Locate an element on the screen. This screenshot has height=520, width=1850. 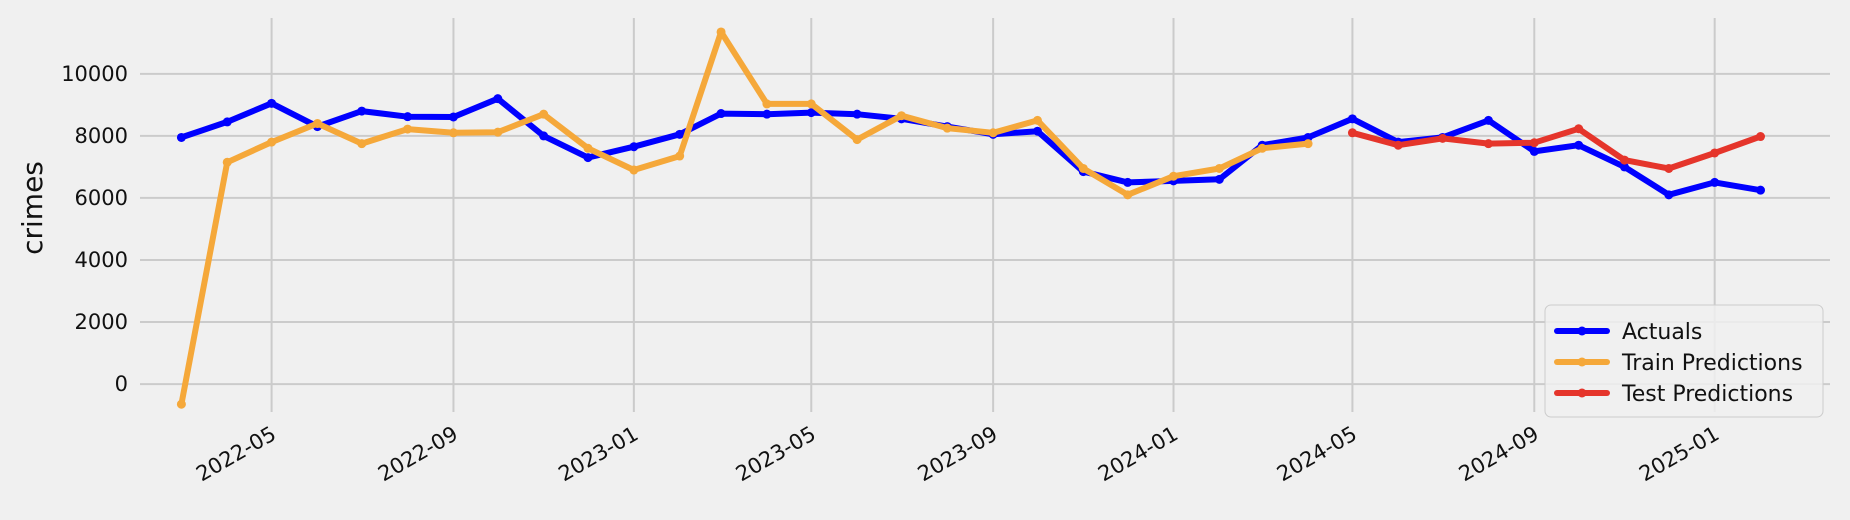
legend-label: Actuals is located at coordinates (1662, 332).